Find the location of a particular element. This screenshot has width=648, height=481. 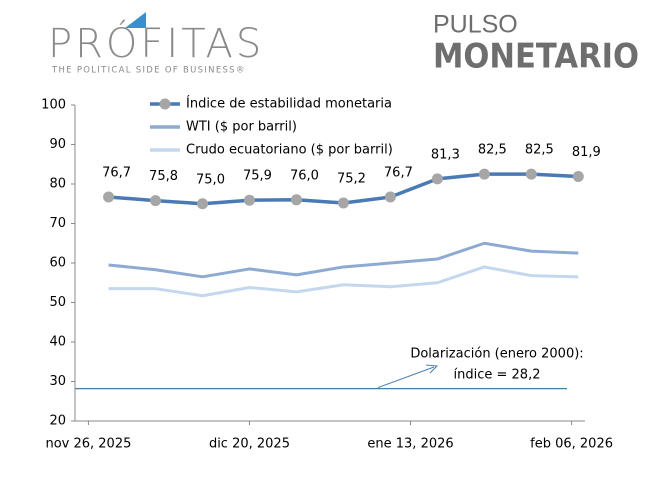

y-tick-label: 100 is located at coordinates (53, 105).